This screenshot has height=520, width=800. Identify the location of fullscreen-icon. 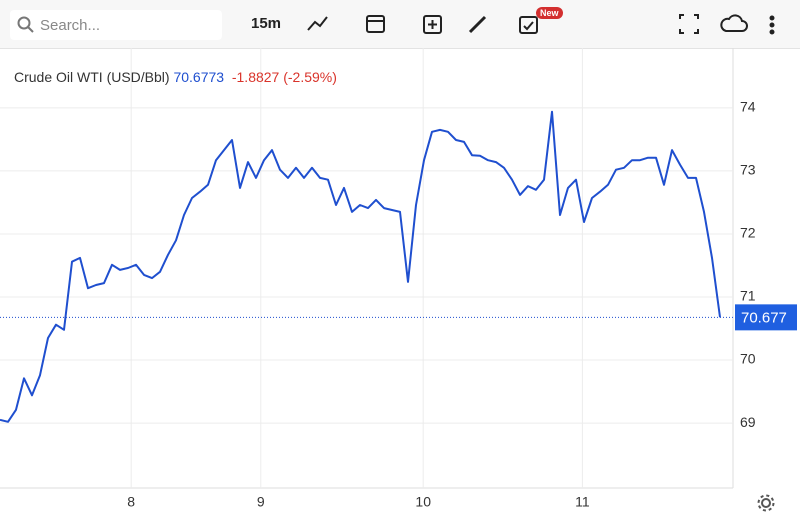
(689, 24).